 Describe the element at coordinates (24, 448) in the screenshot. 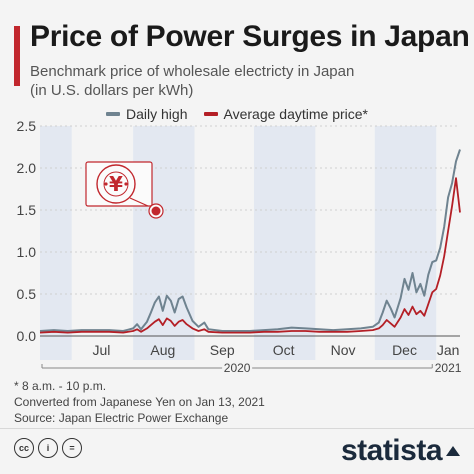

I see `cc-icon: cc` at that location.